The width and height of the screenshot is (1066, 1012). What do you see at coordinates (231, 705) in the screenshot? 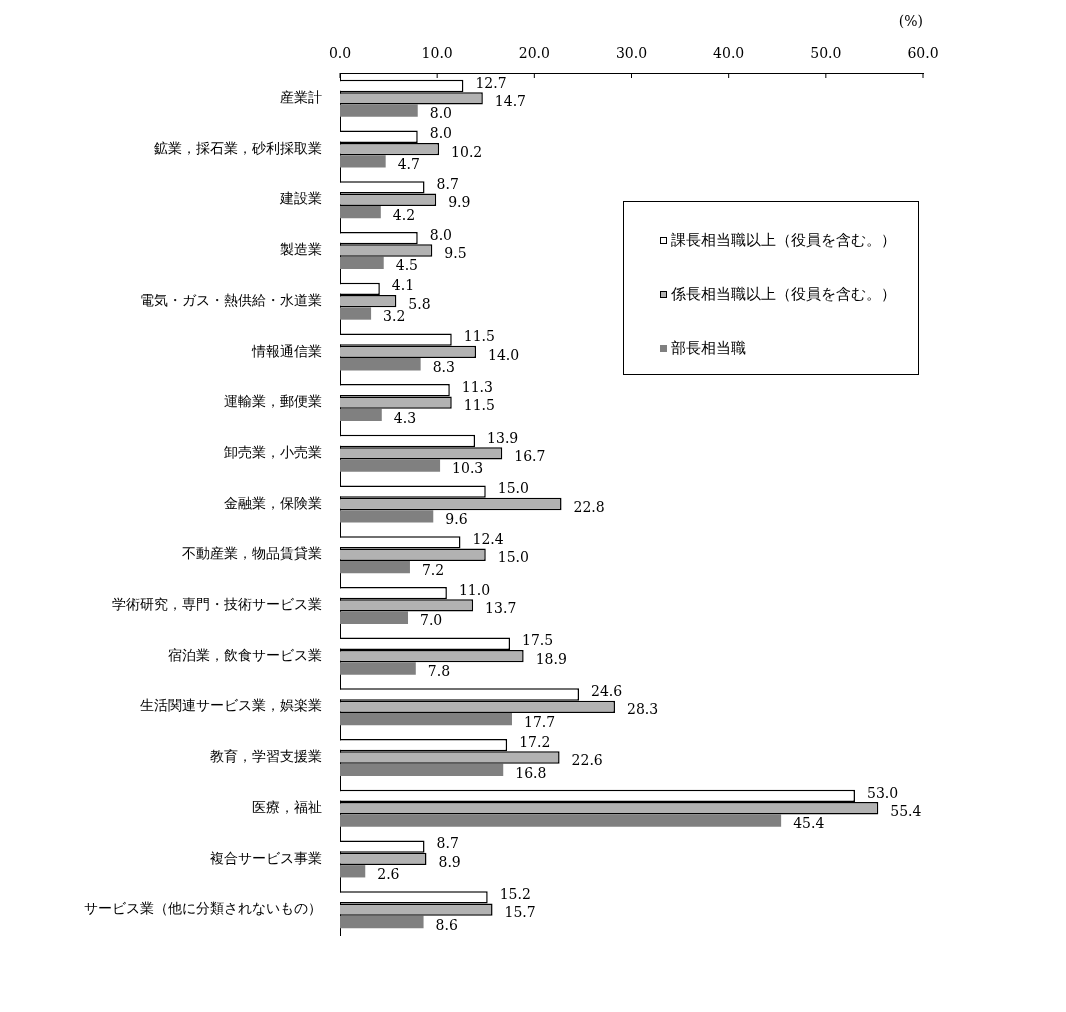
I see `y-tick-label: 生活関連サービス業，娯楽業` at bounding box center [231, 705].